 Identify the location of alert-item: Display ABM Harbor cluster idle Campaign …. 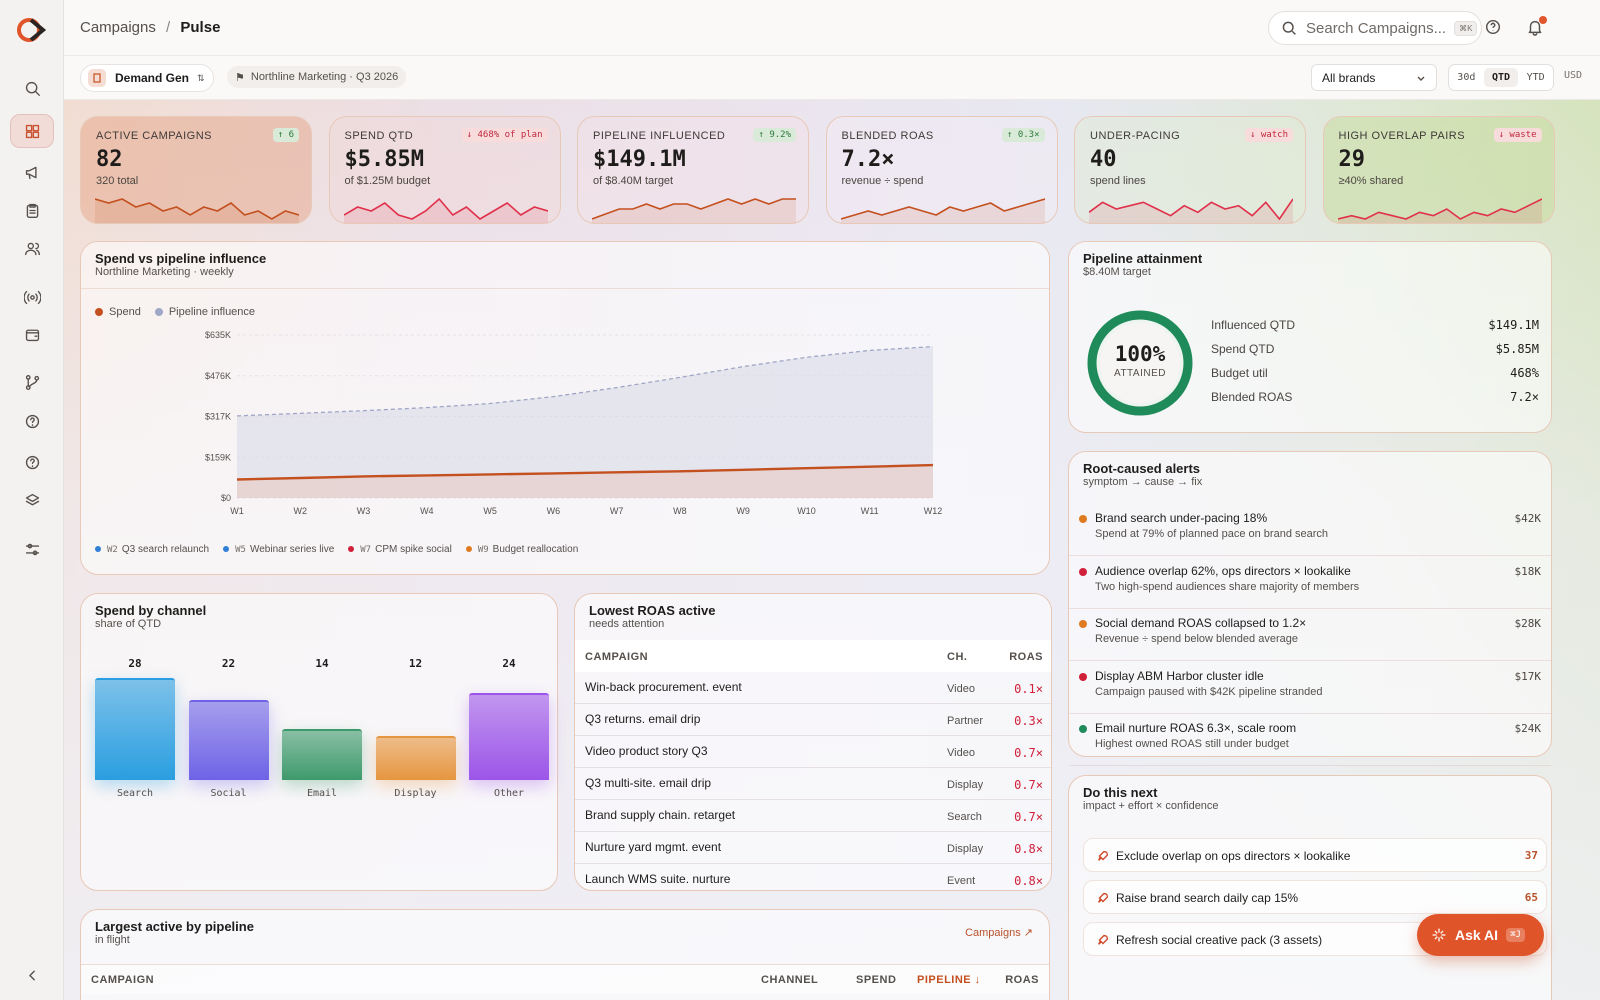
(1310, 688).